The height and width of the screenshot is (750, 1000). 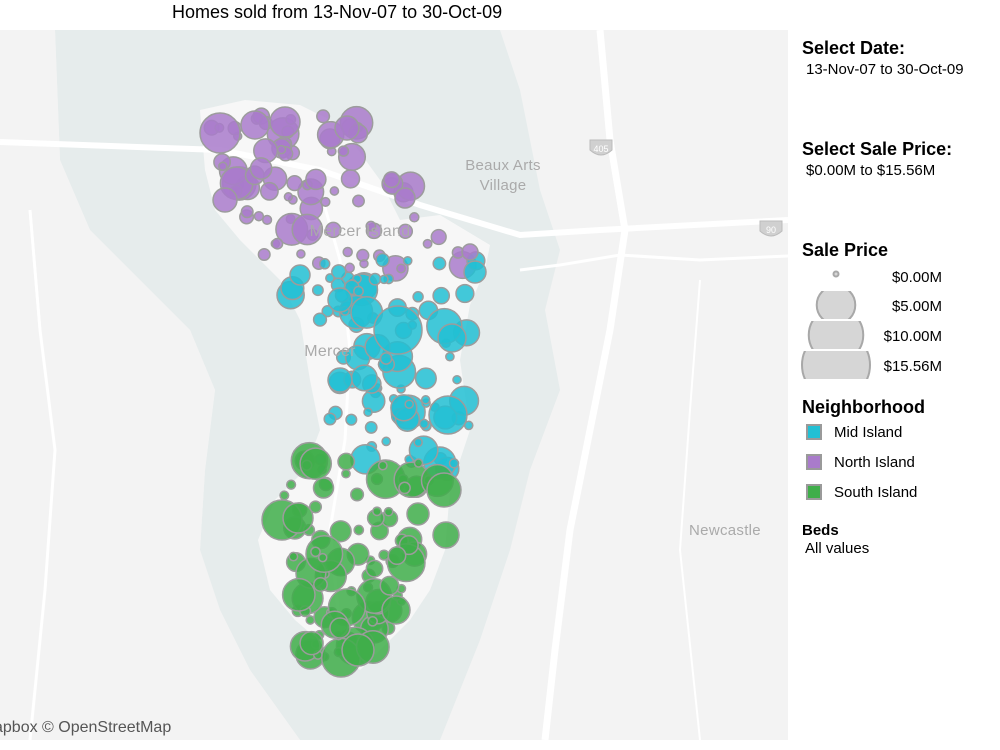 I want to click on price-filter-value: $0.00M to $15.56M, so click(x=871, y=170).